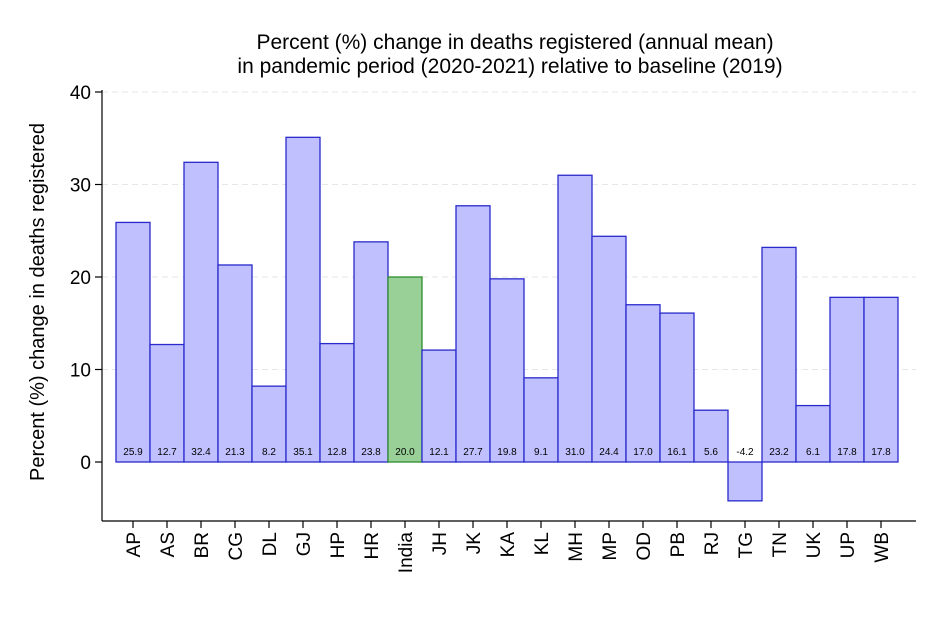 Image resolution: width=940 pixels, height=627 pixels. Describe the element at coordinates (167, 452) in the screenshot. I see `data-label-as: 12.7` at that location.